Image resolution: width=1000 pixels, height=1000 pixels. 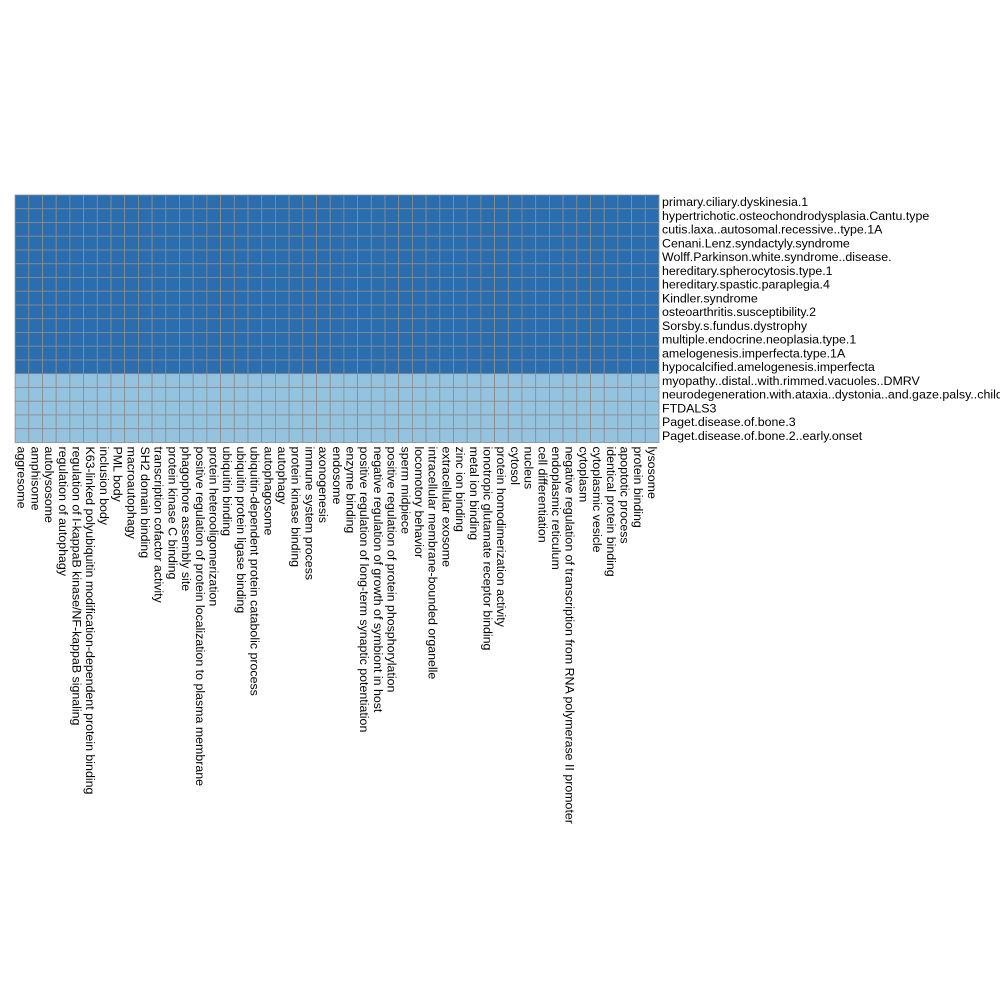 I want to click on row-label: Kindler.syndrome, so click(x=710, y=298).